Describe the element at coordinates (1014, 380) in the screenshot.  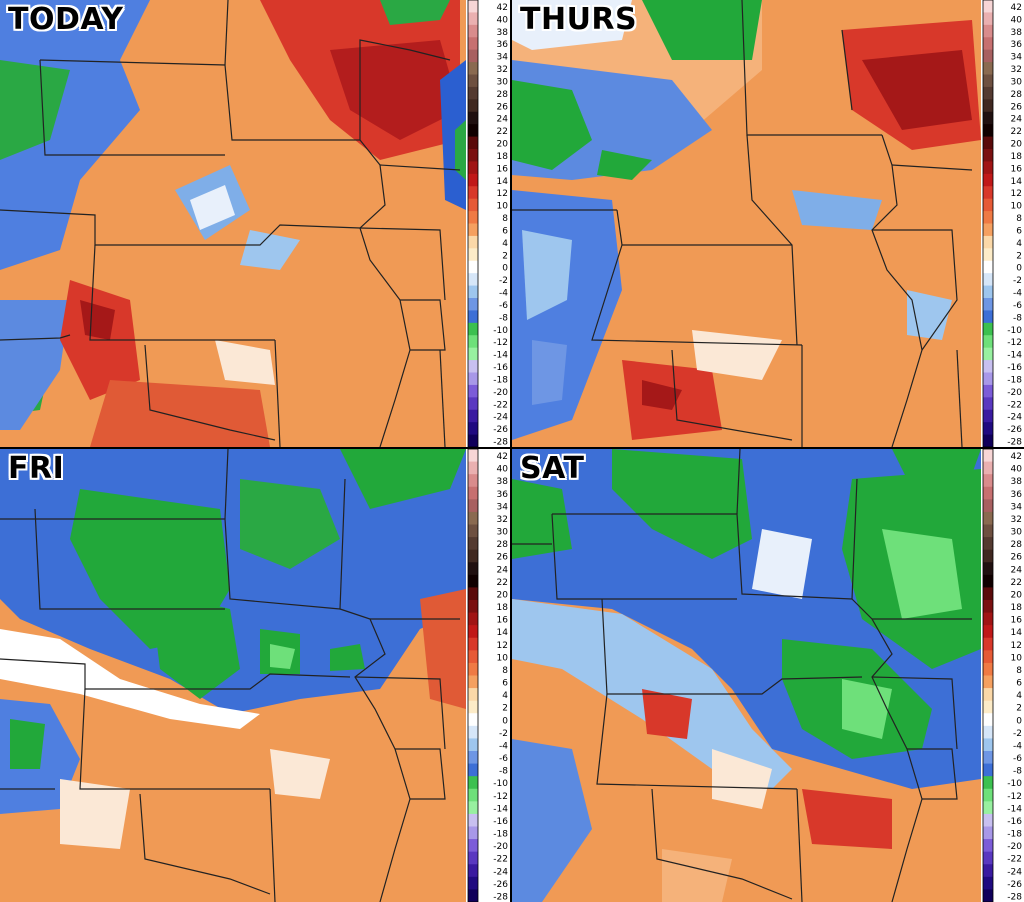
I see `legend-tick-label: -18` at that location.